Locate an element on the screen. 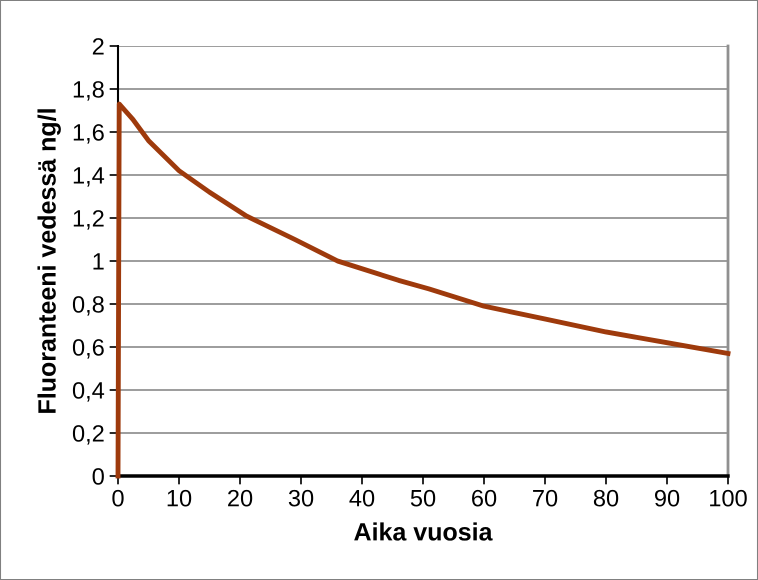 The image size is (758, 580). x-axis-title: Aika vuosia is located at coordinates (423, 531).